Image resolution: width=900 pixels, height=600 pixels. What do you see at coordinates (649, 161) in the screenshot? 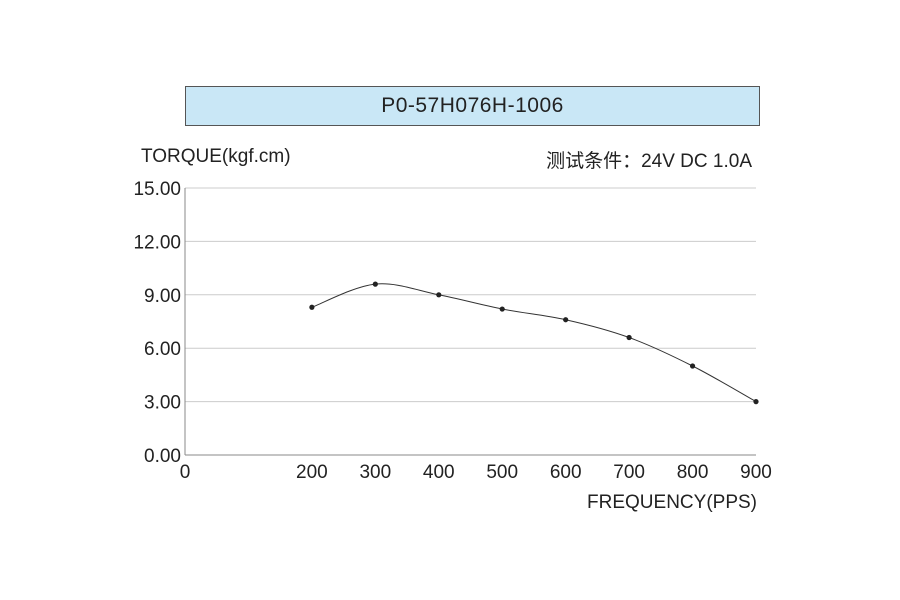
I see `test-condition-label: 测试条件：24V DC 1.0A` at bounding box center [649, 161].